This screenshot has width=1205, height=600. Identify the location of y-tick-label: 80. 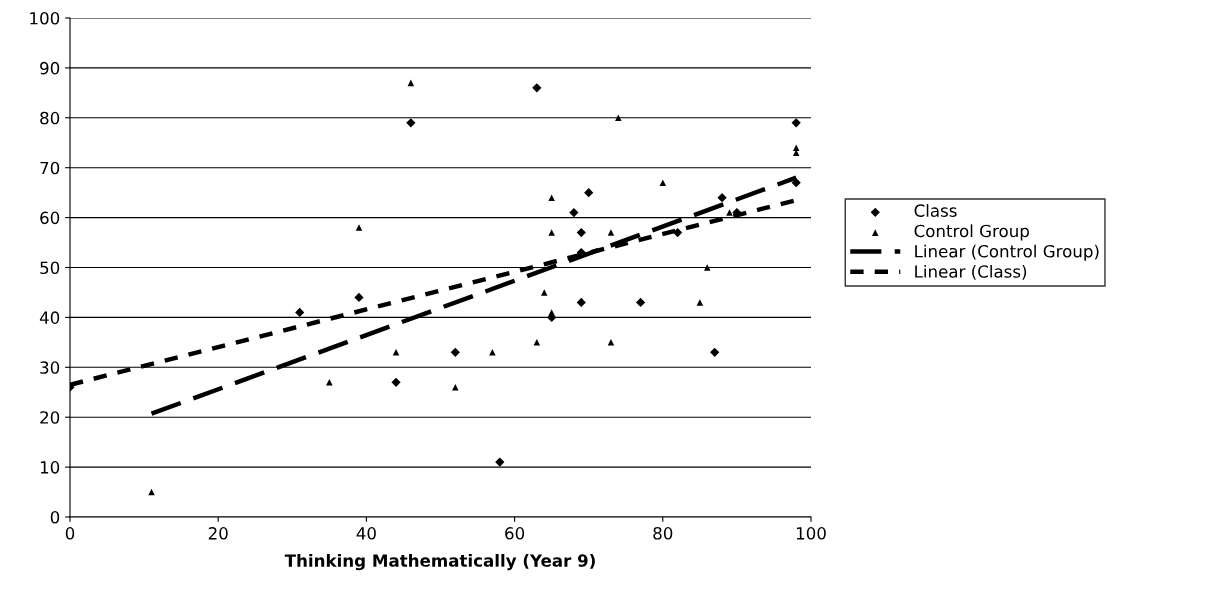
(50, 118).